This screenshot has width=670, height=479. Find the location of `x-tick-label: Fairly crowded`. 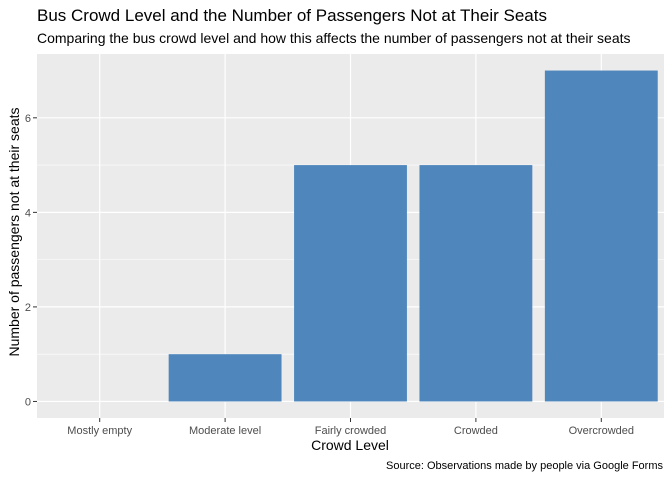

x-tick-label: Fairly crowded is located at coordinates (351, 431).